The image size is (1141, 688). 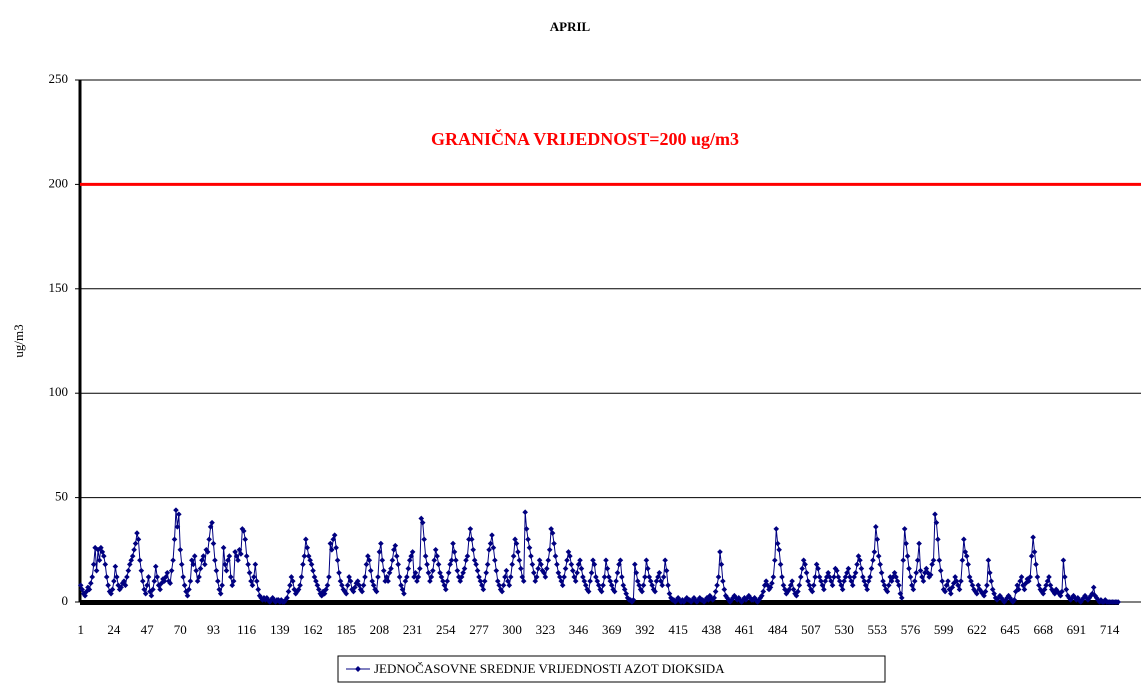 I want to click on x-tick-label: 668, so click(x=1043, y=629).